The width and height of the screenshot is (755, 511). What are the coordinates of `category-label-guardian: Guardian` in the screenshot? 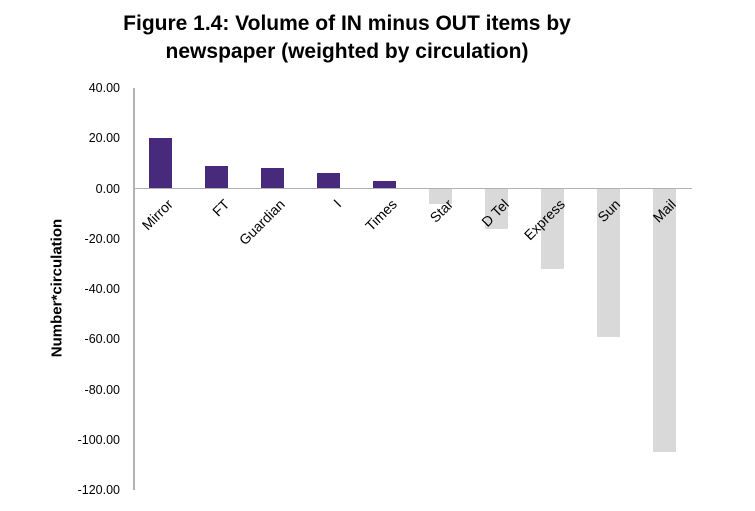 It's located at (262, 221).